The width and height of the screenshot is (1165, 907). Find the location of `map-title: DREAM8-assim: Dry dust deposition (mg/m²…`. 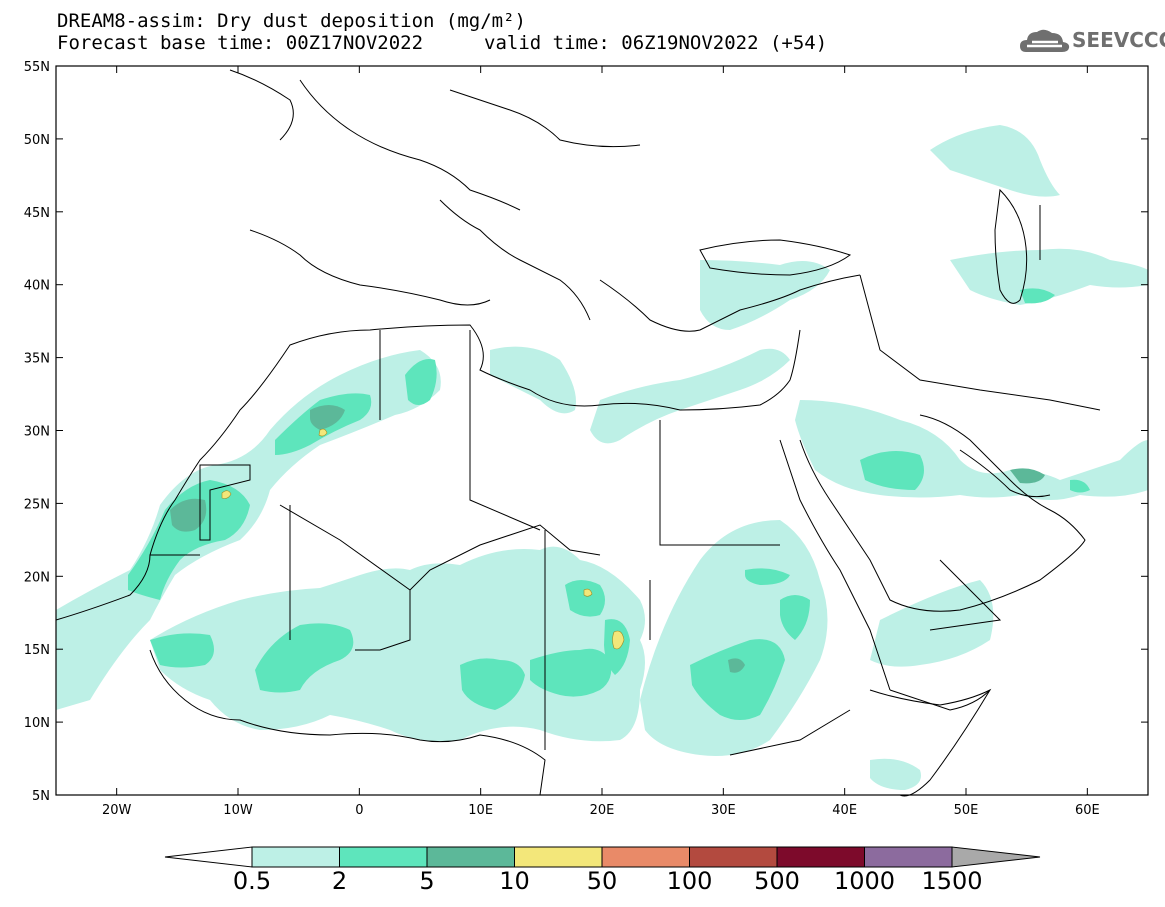

map-title: DREAM8-assim: Dry dust deposition (mg/m²… is located at coordinates (291, 21).